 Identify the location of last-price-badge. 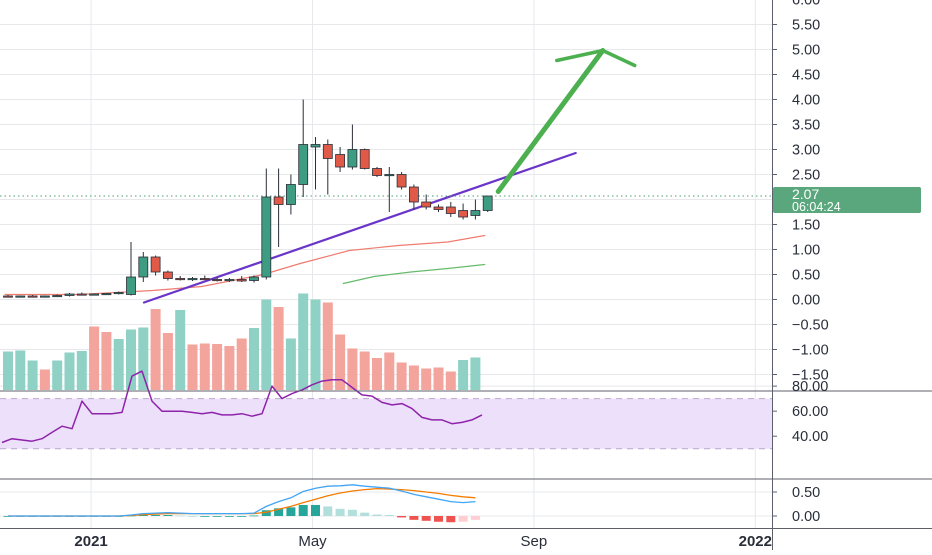
(847, 200).